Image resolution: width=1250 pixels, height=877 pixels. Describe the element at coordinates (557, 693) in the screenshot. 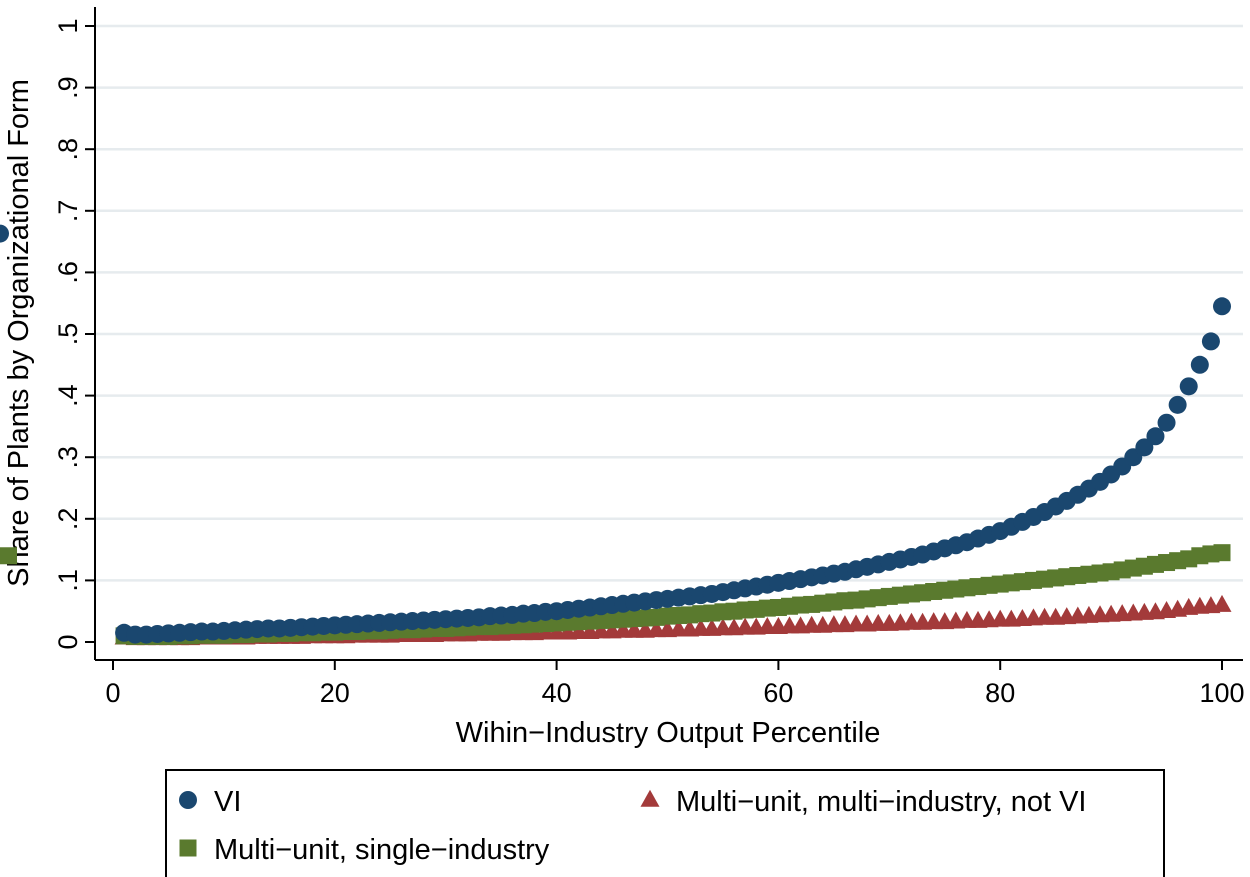

I see `x-tick-label: 40` at that location.